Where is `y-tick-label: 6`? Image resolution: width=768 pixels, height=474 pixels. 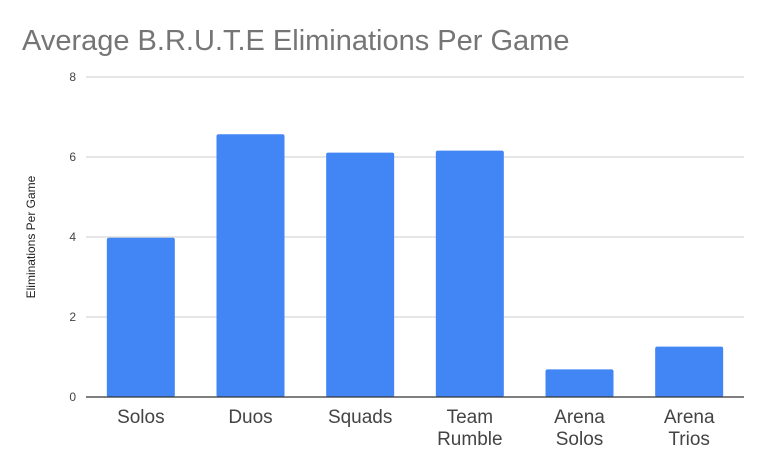 y-tick-label: 6 is located at coordinates (72, 157).